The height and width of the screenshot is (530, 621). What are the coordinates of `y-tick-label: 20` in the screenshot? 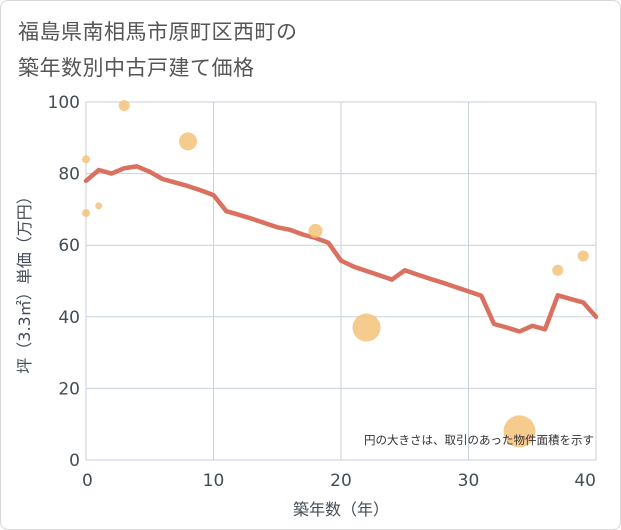 It's located at (69, 389).